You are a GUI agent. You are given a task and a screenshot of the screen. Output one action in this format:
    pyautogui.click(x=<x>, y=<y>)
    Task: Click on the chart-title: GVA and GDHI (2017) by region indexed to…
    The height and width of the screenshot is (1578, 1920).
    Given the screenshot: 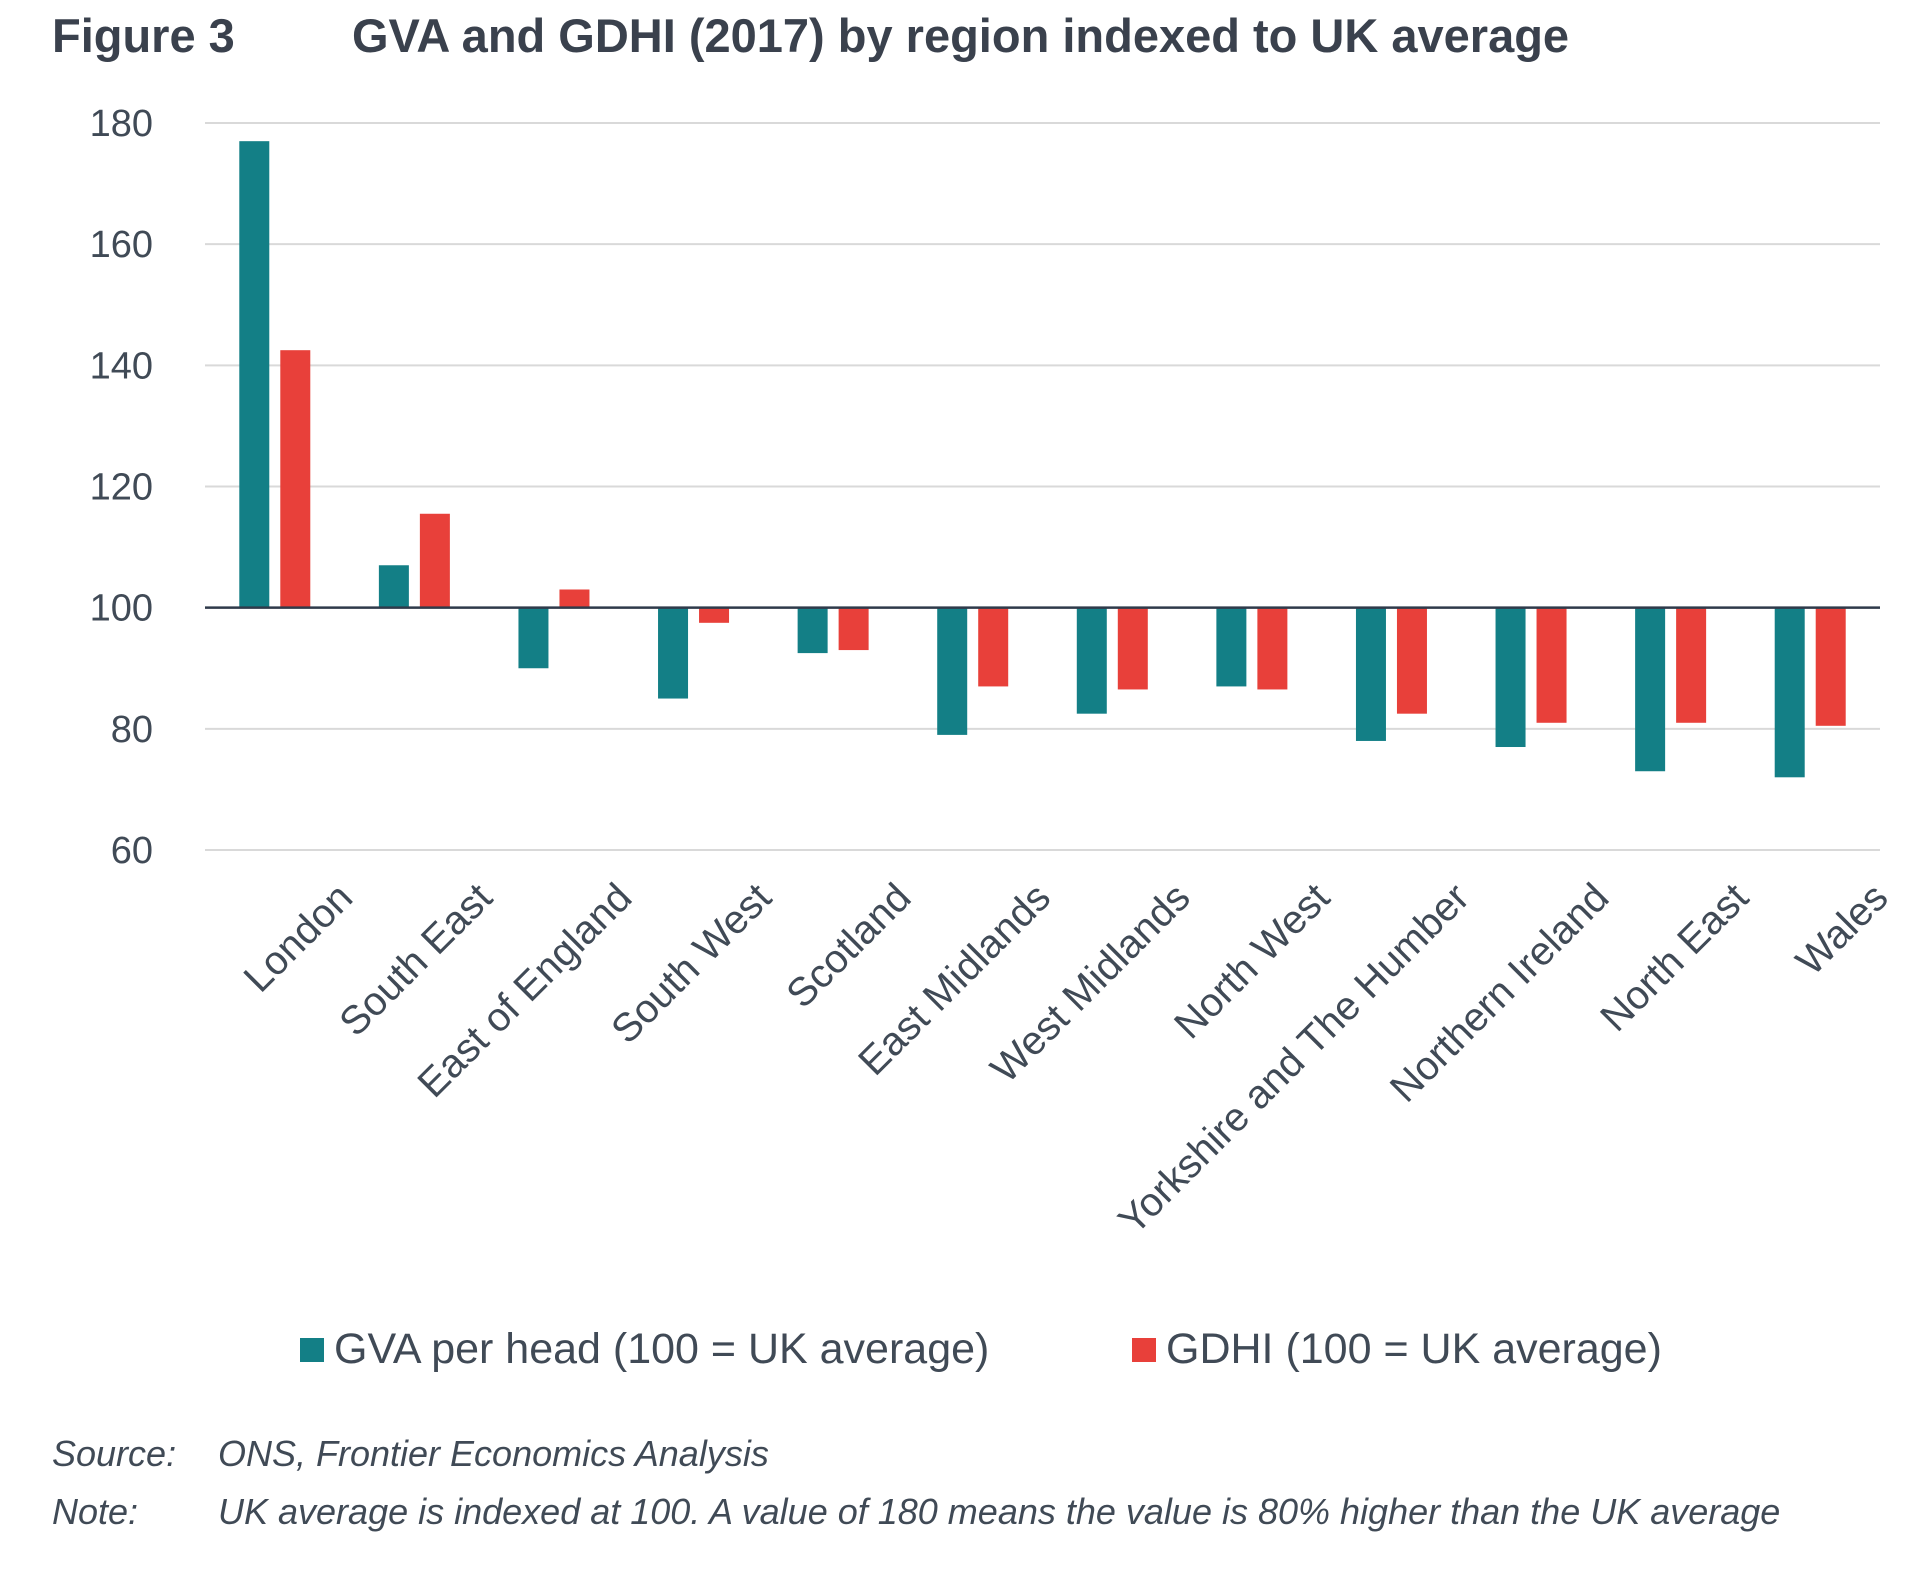 What is the action you would take?
    pyautogui.click(x=961, y=35)
    